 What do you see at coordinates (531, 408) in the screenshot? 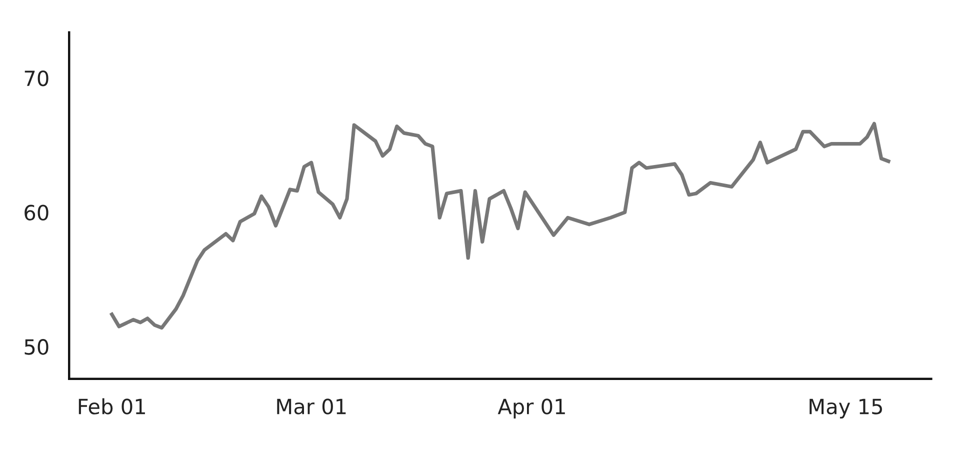
I see `x-tick-label: Apr 01` at bounding box center [531, 408].